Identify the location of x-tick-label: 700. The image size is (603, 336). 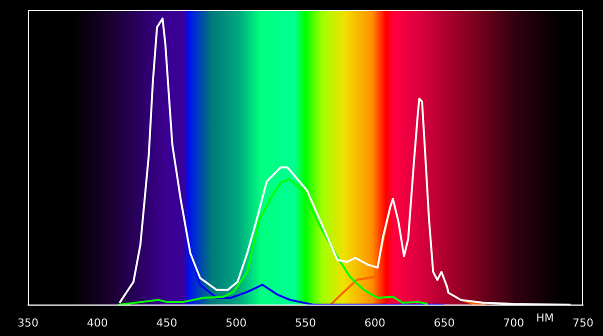
(513, 323).